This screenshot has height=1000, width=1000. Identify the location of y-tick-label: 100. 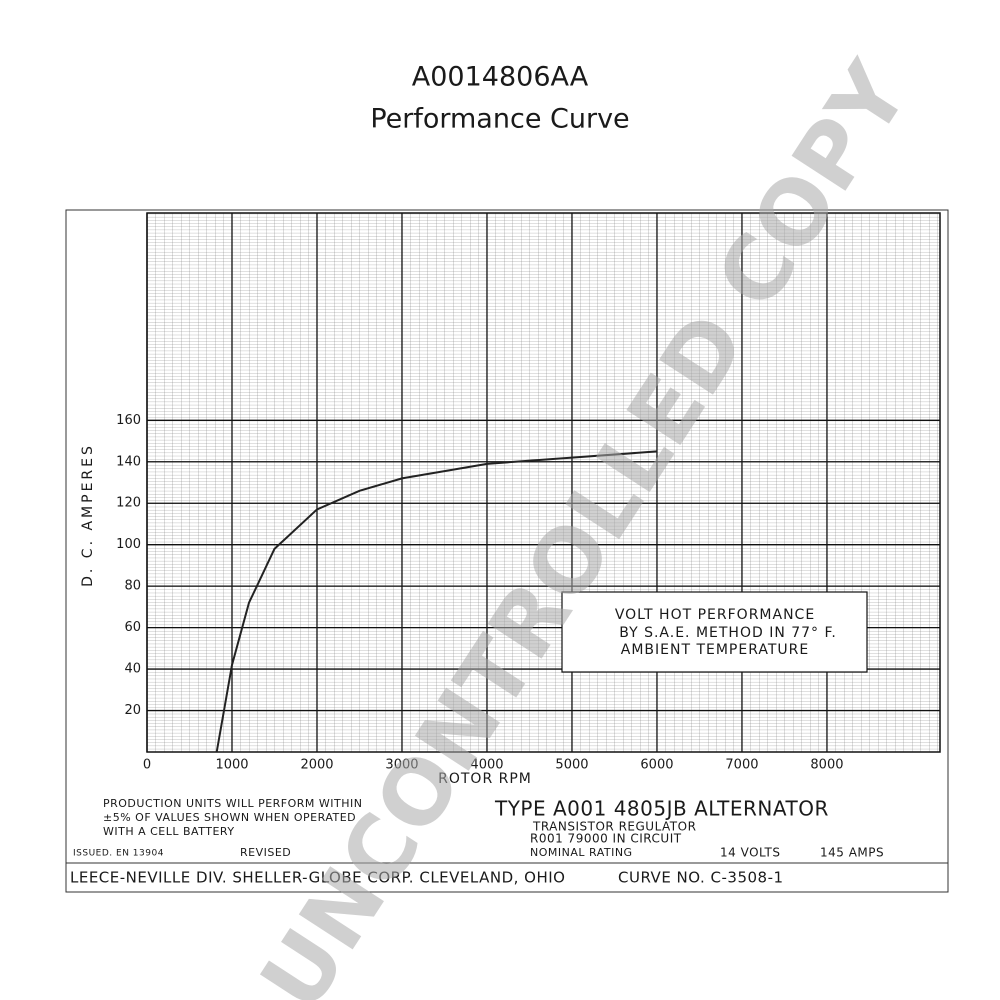
(128, 544).